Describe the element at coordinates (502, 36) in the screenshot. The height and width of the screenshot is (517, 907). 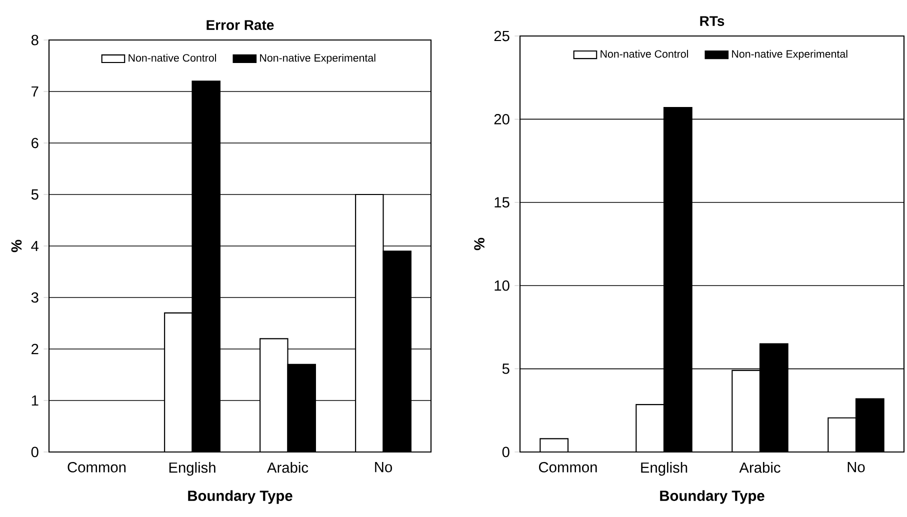
I see `y-tick-label: 25` at that location.